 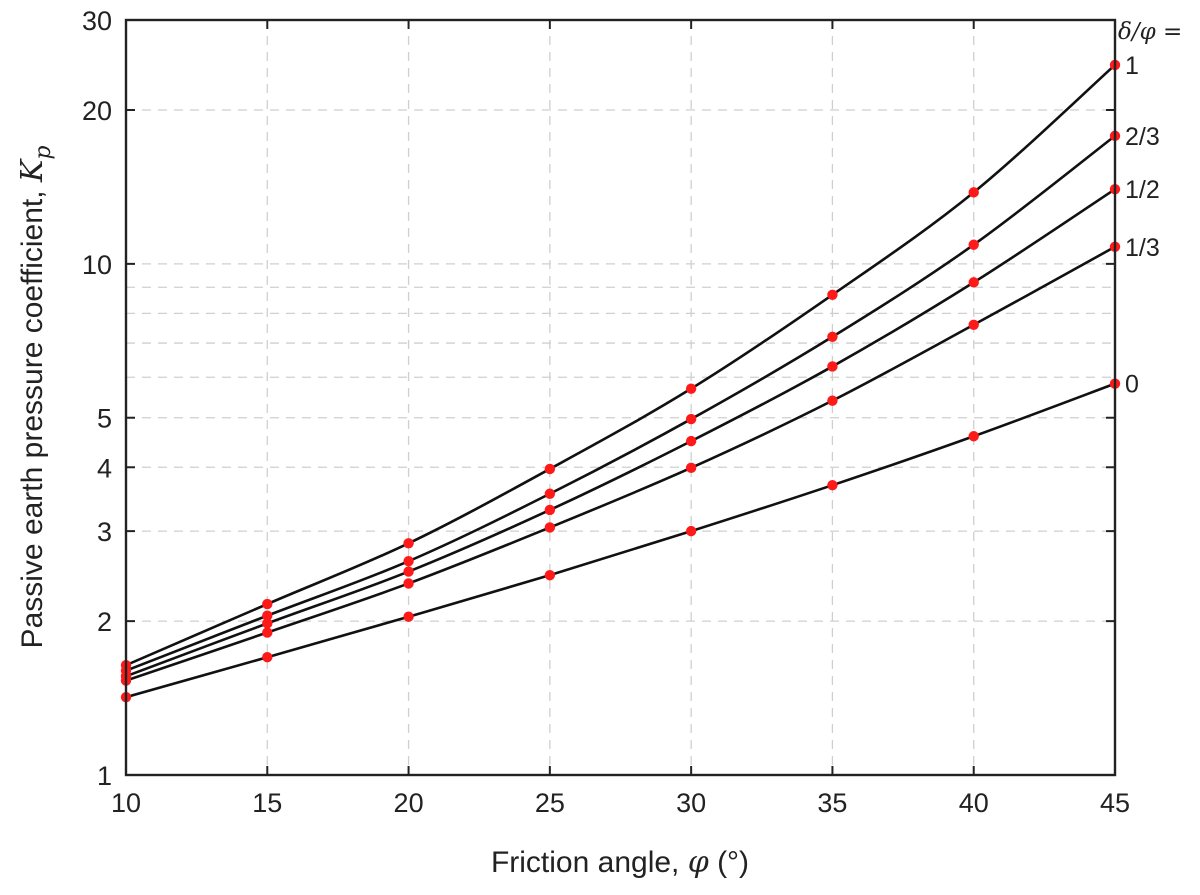 I want to click on y-tick-label-10: 10, so click(x=97, y=265).